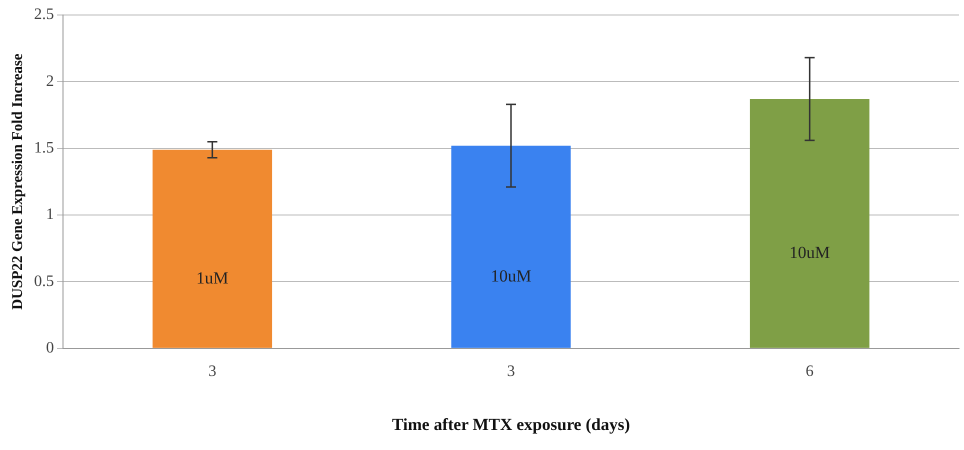 Image resolution: width=964 pixels, height=450 pixels. I want to click on x-tick-label: 6, so click(810, 371).